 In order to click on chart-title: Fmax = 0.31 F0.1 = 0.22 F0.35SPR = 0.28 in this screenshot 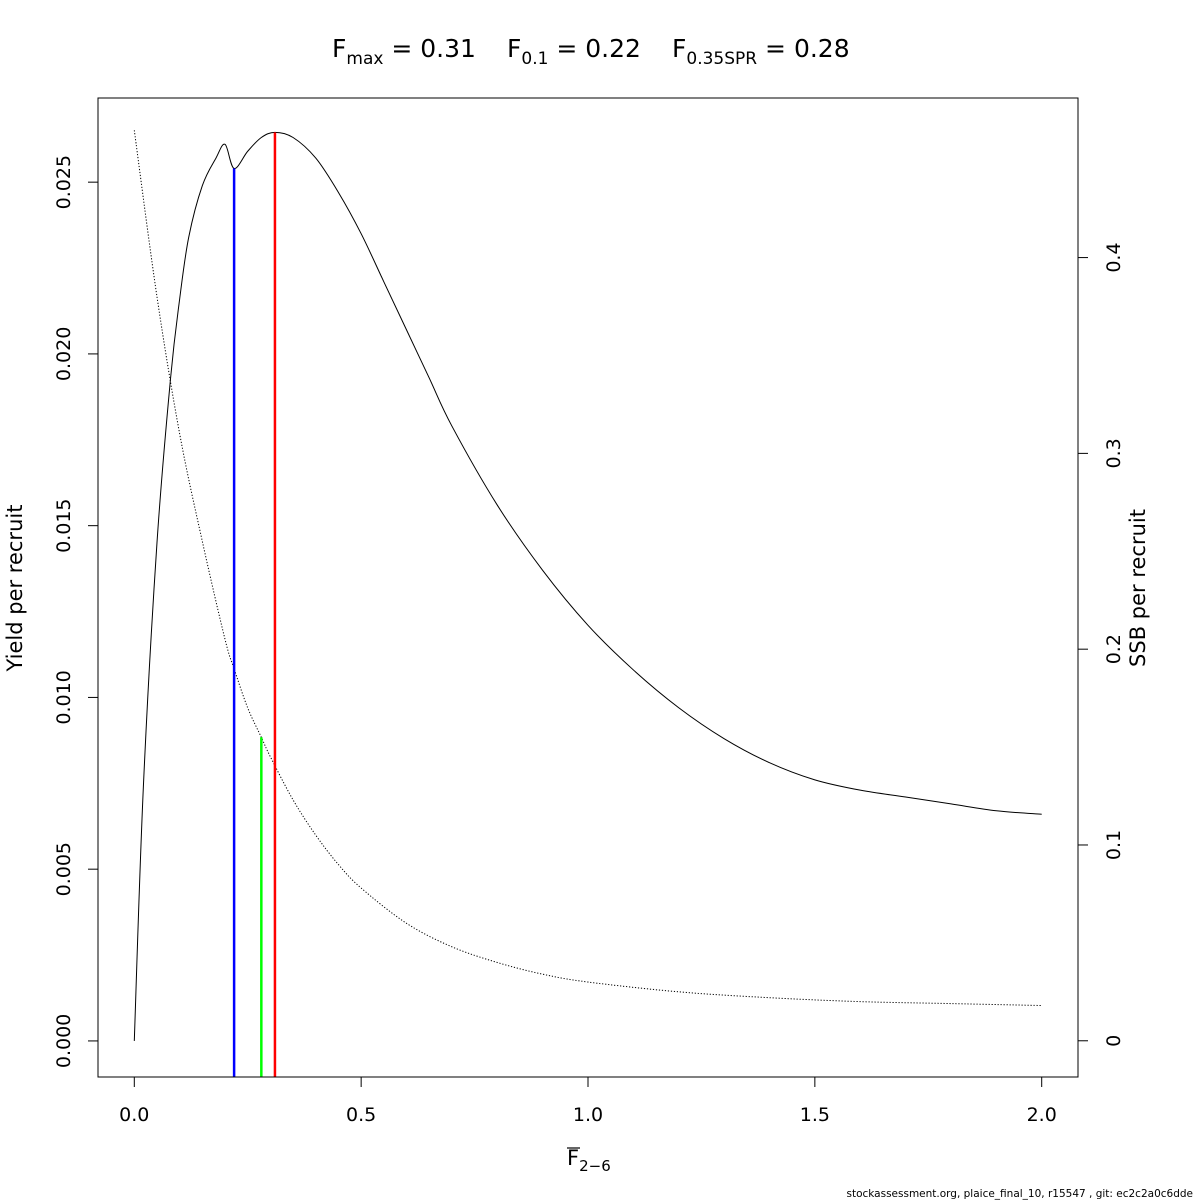, I will do `click(591, 51)`.